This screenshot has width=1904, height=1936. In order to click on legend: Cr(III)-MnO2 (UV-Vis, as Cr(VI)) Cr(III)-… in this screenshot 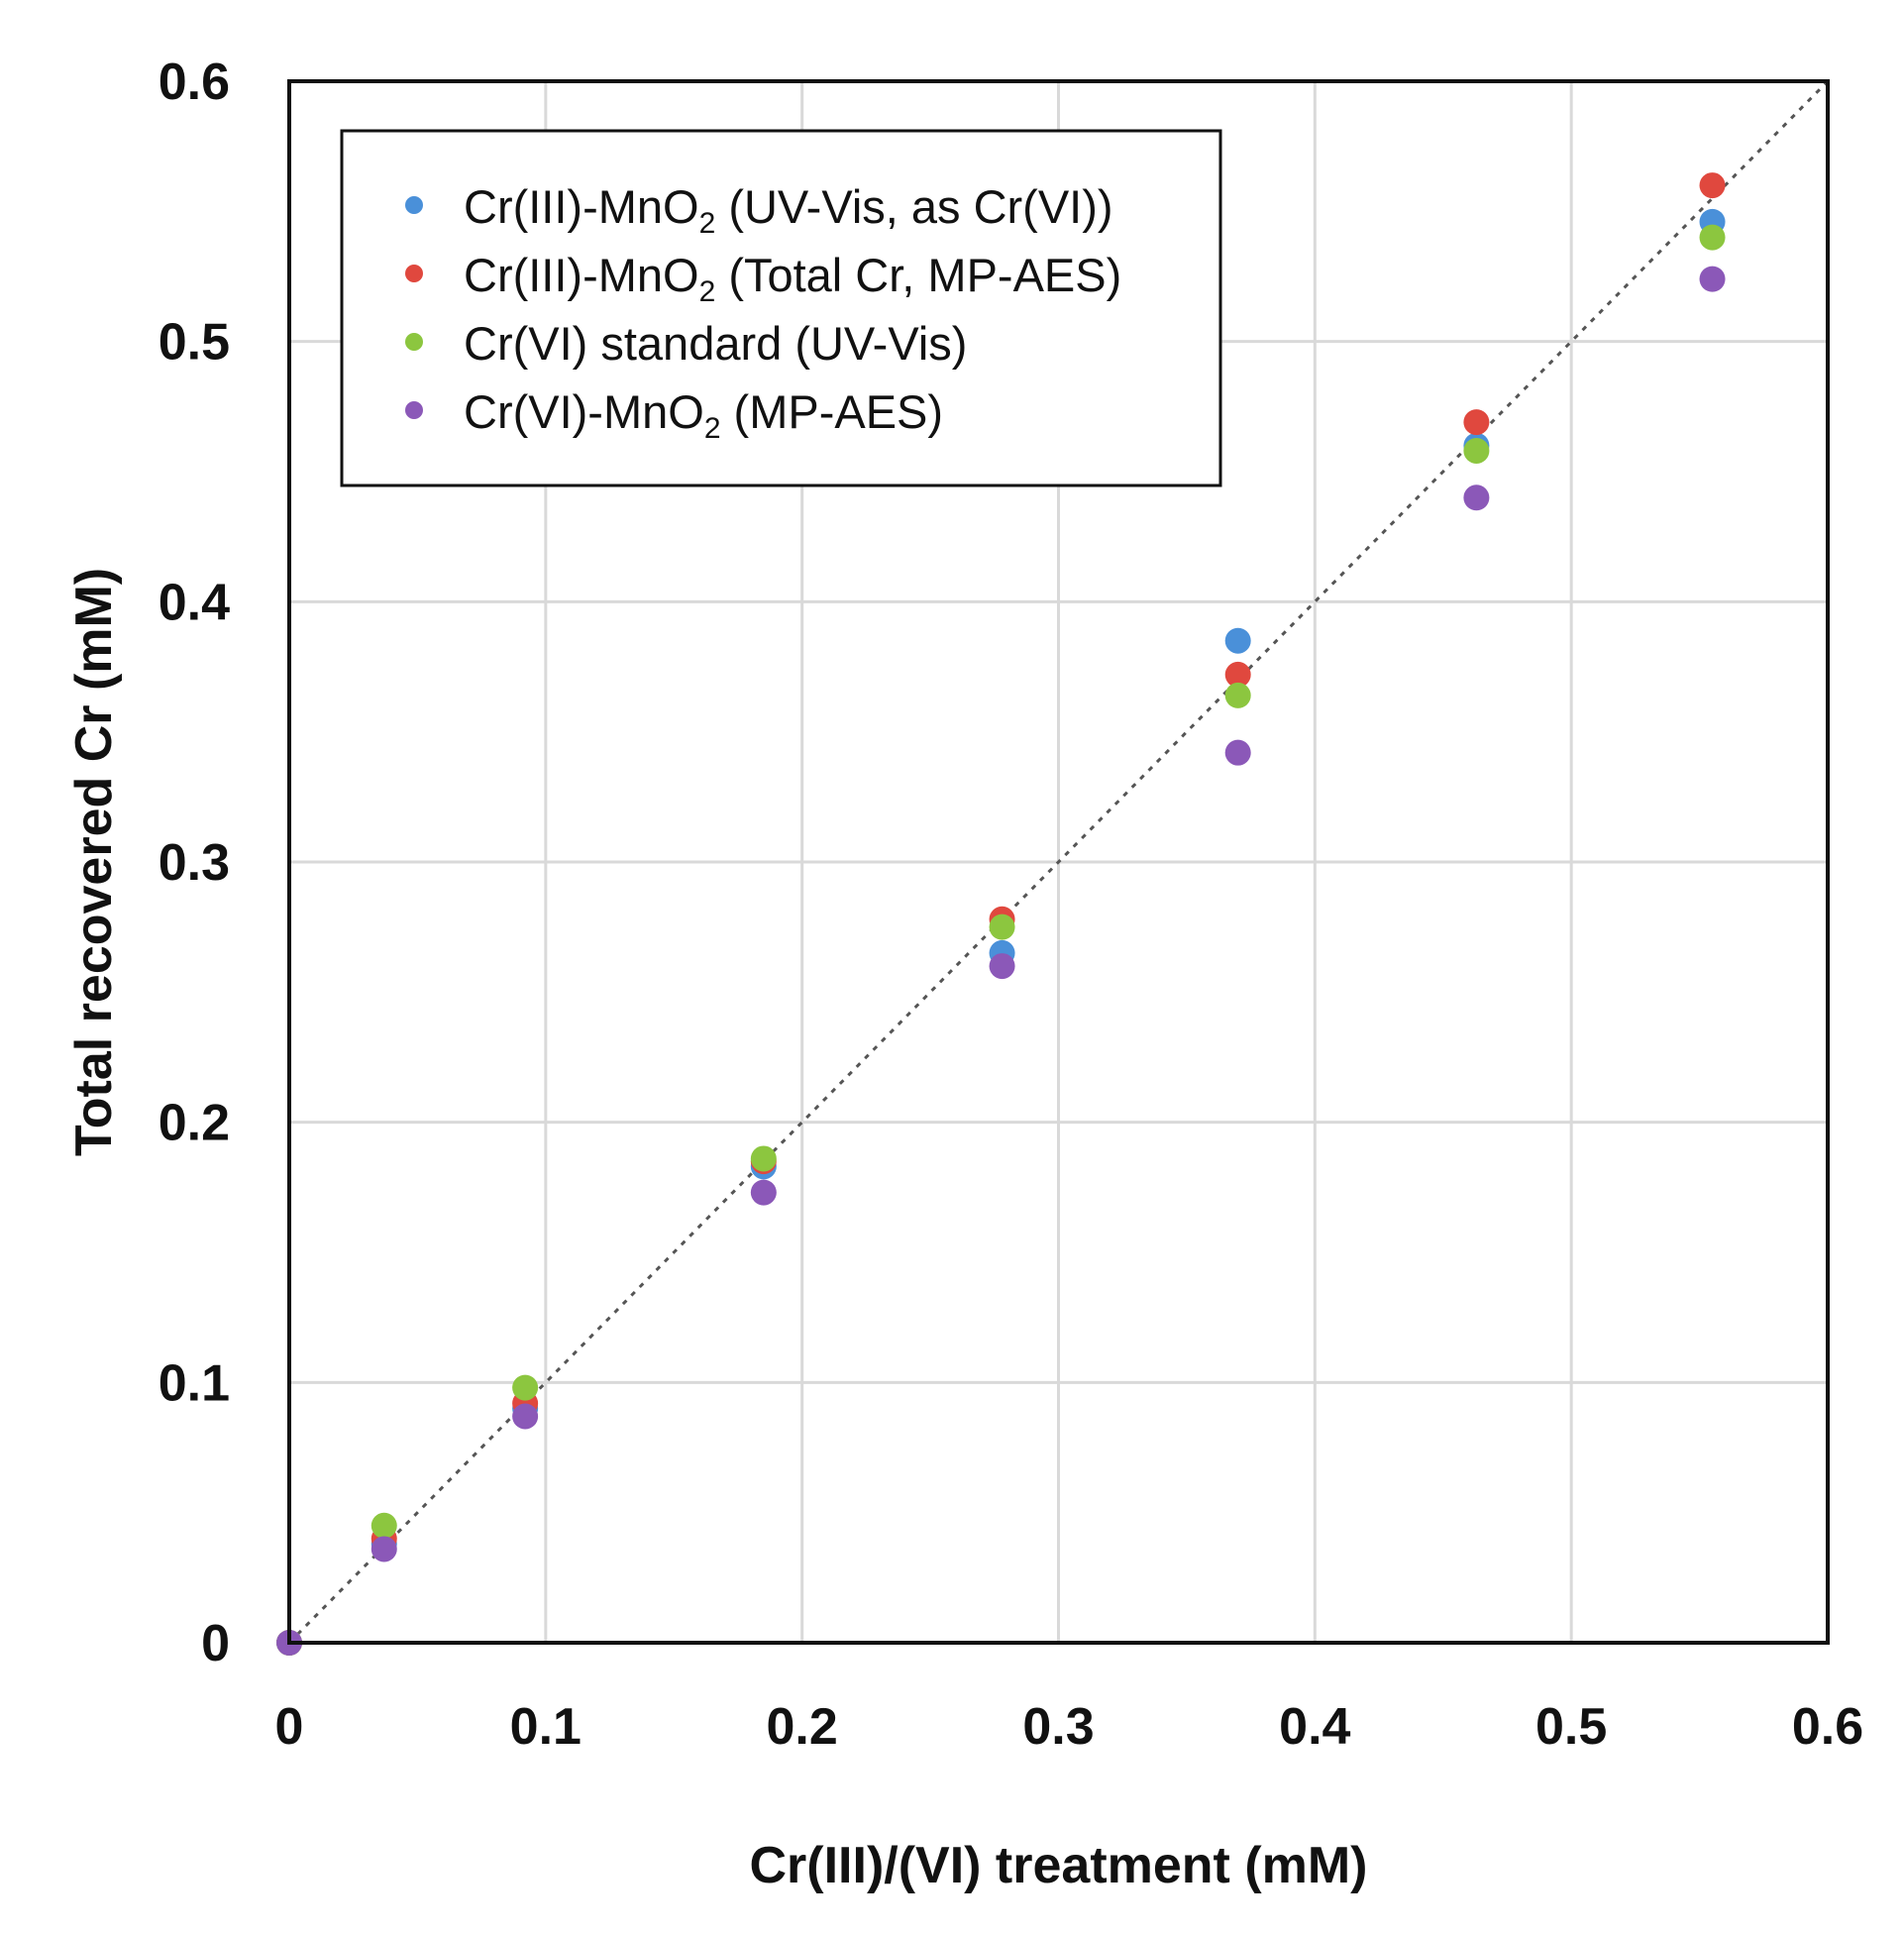, I will do `click(781, 308)`.